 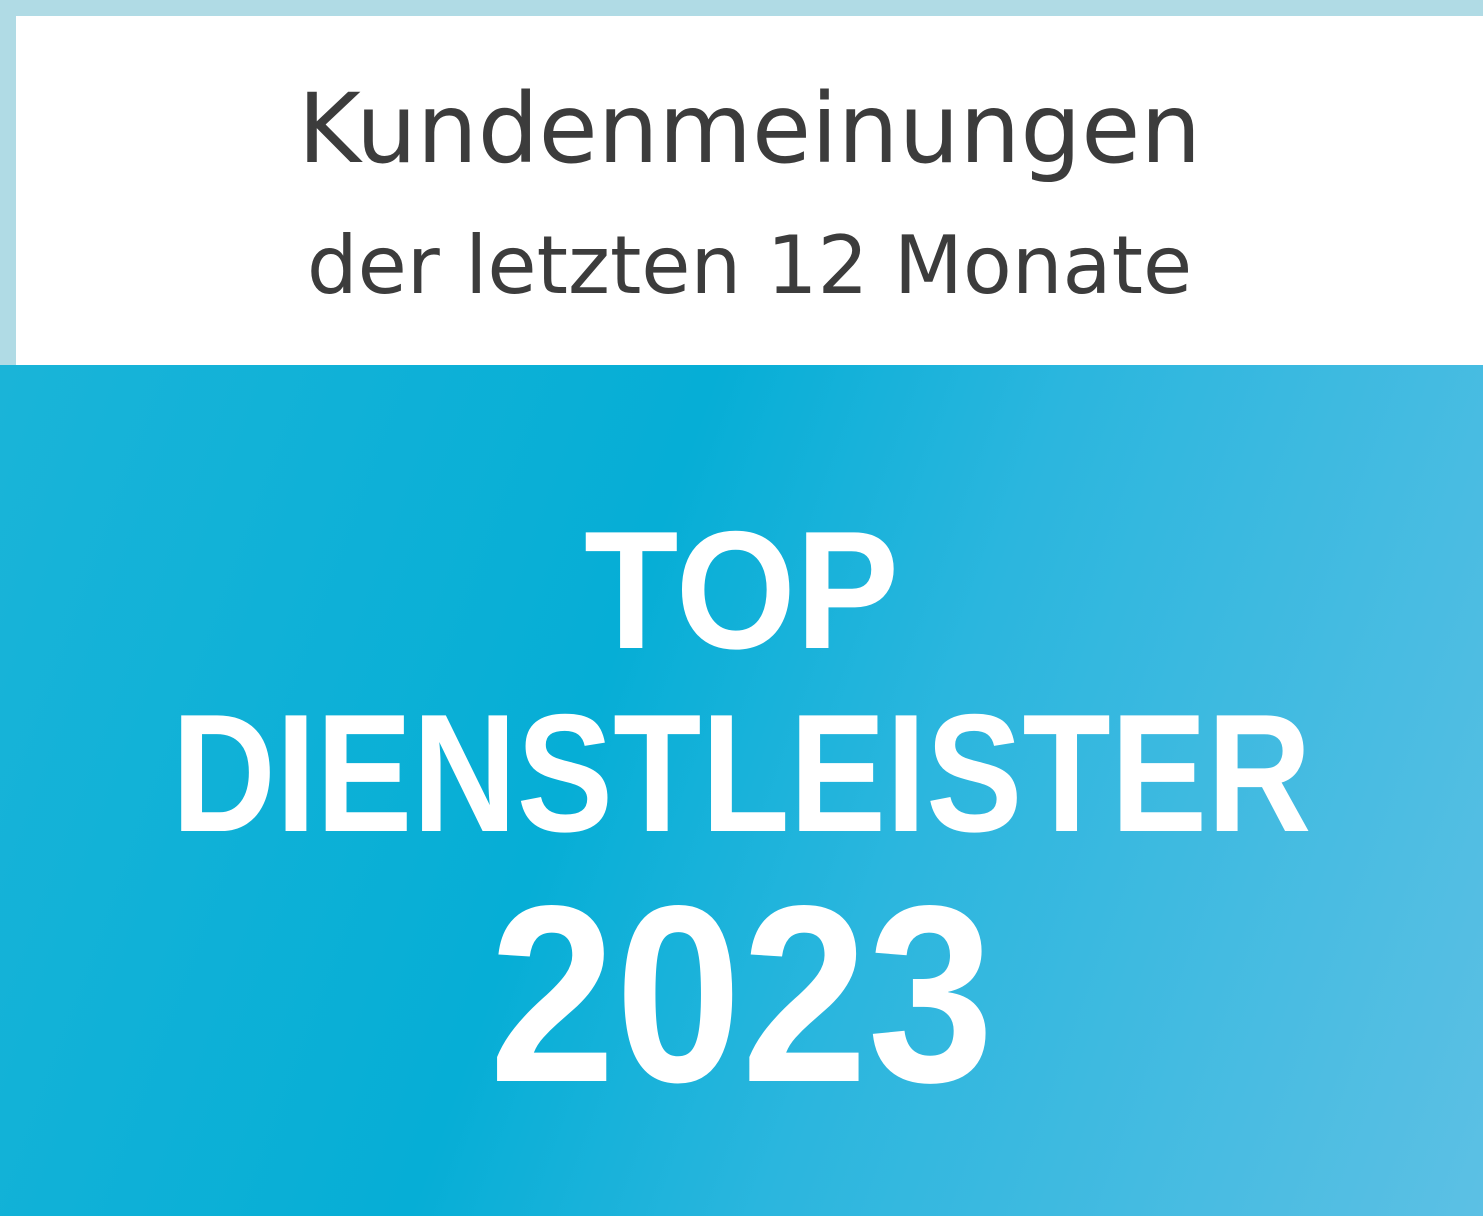 I want to click on badge-main-label: DIENSTLEISTER, so click(x=741, y=773).